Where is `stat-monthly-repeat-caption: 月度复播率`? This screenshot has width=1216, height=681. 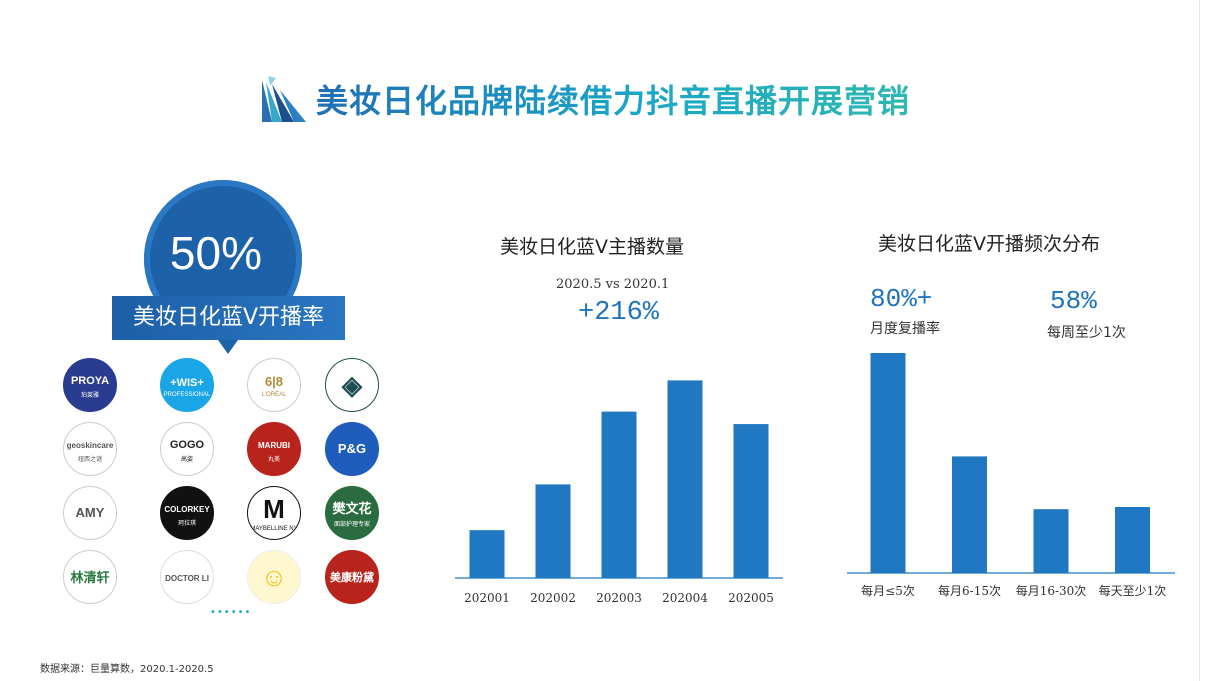
stat-monthly-repeat-caption: 月度复播率 is located at coordinates (905, 329).